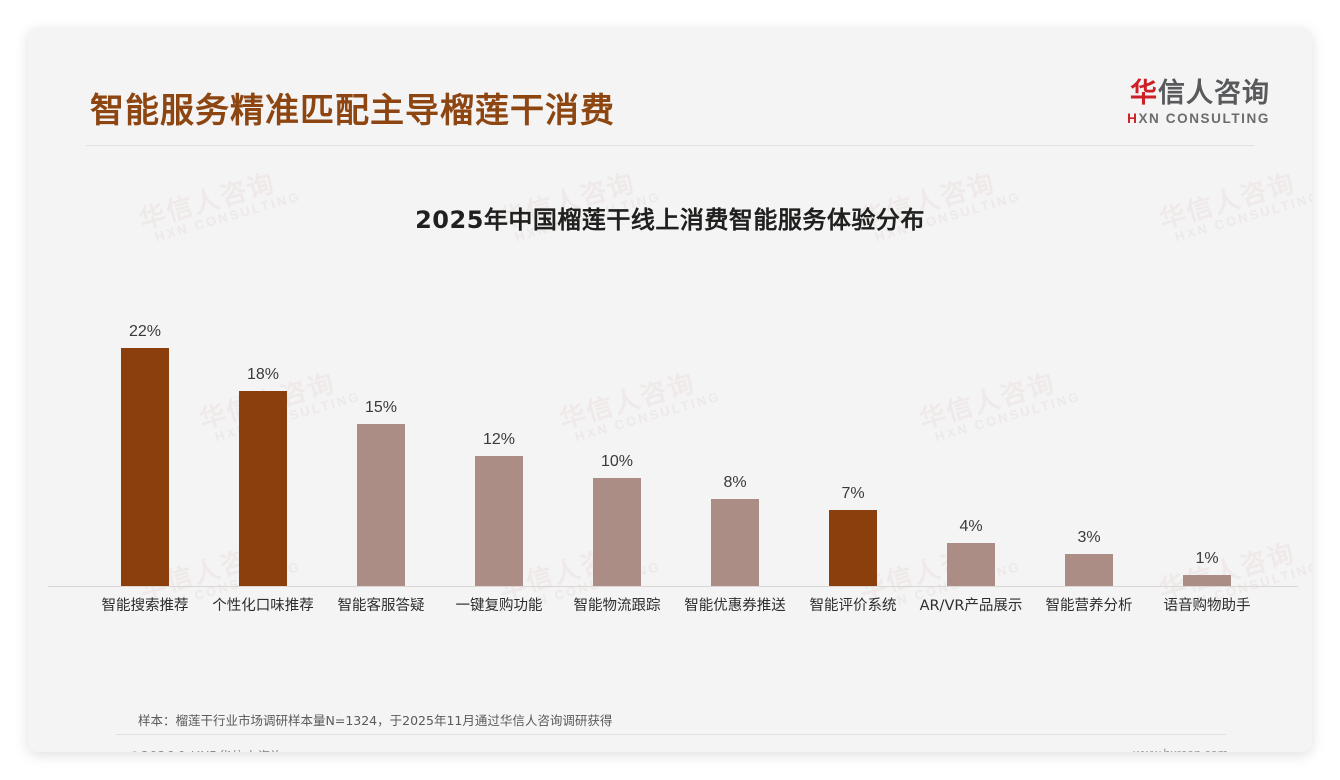  What do you see at coordinates (1207, 606) in the screenshot?
I see `x-axis-label: 语音购物助手` at bounding box center [1207, 606].